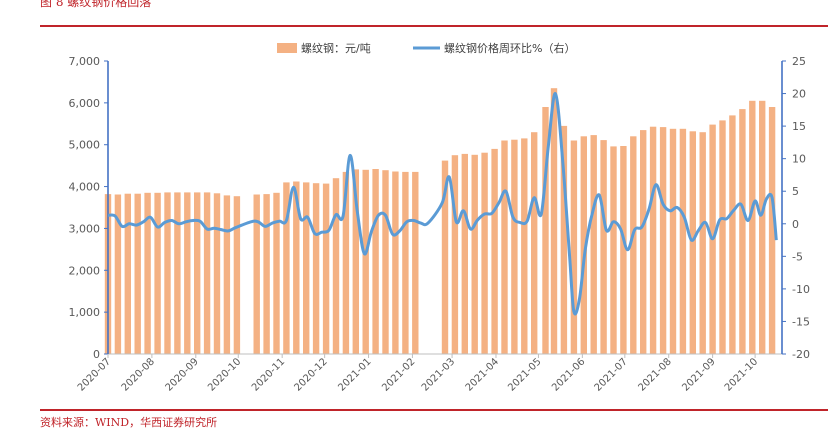 The height and width of the screenshot is (433, 828). I want to click on x-tick-label: 2020-07, so click(94, 374).